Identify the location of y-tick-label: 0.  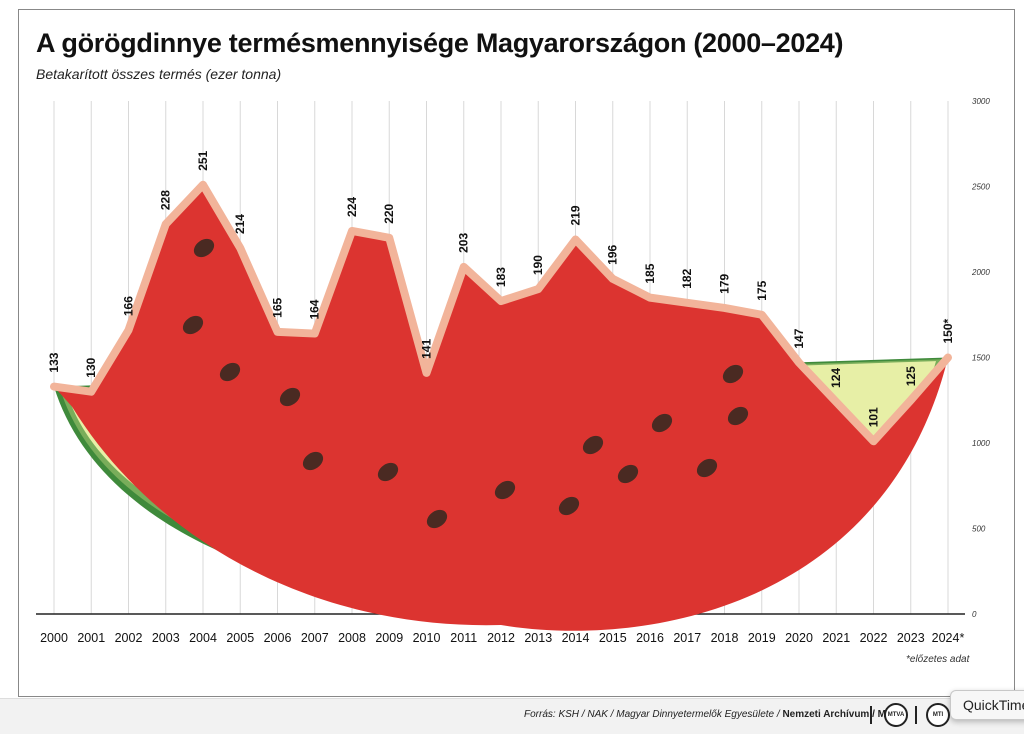
(974, 614).